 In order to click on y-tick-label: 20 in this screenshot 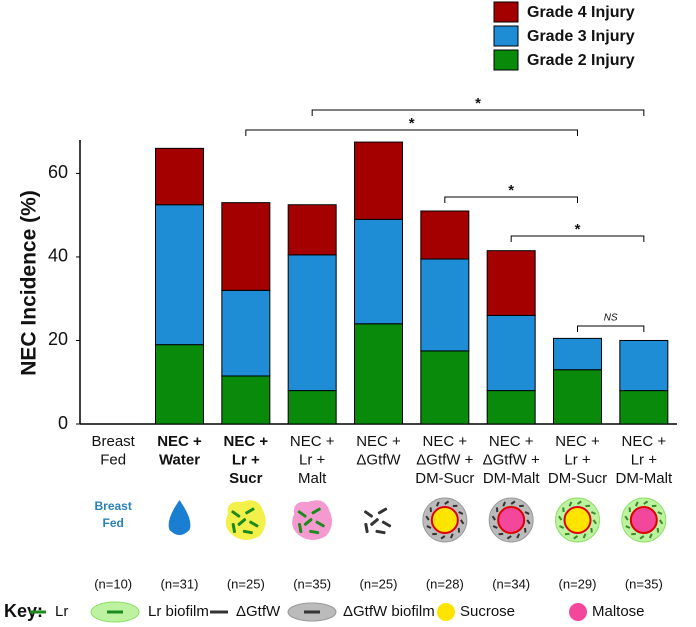, I will do `click(58, 339)`.